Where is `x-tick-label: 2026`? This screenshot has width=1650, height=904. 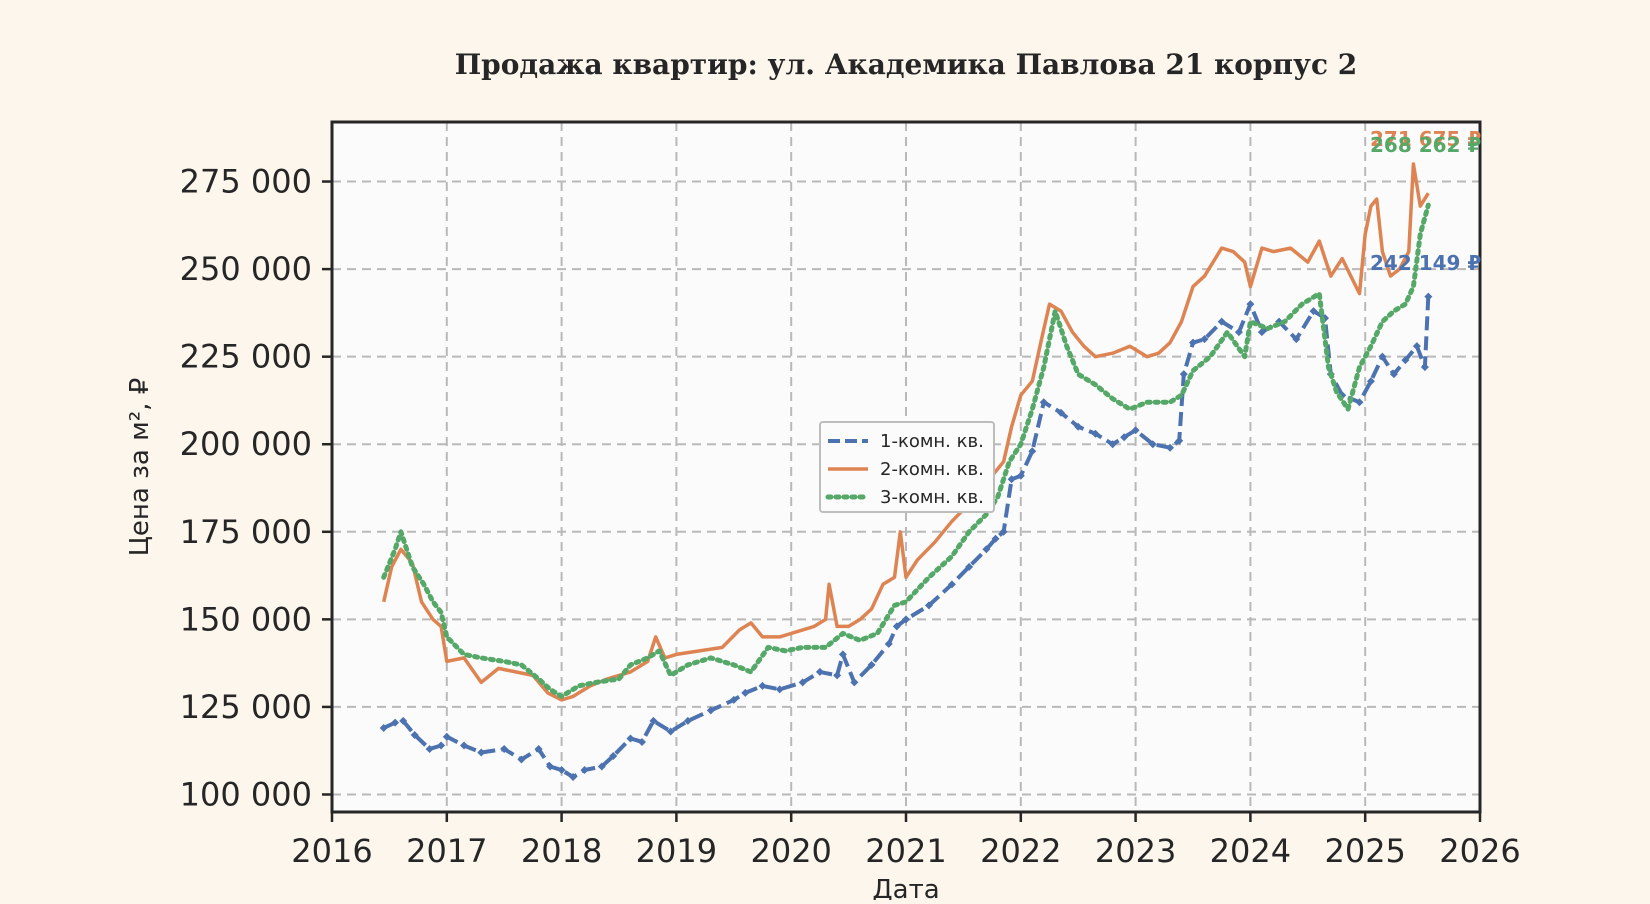 x-tick-label: 2026 is located at coordinates (1479, 851).